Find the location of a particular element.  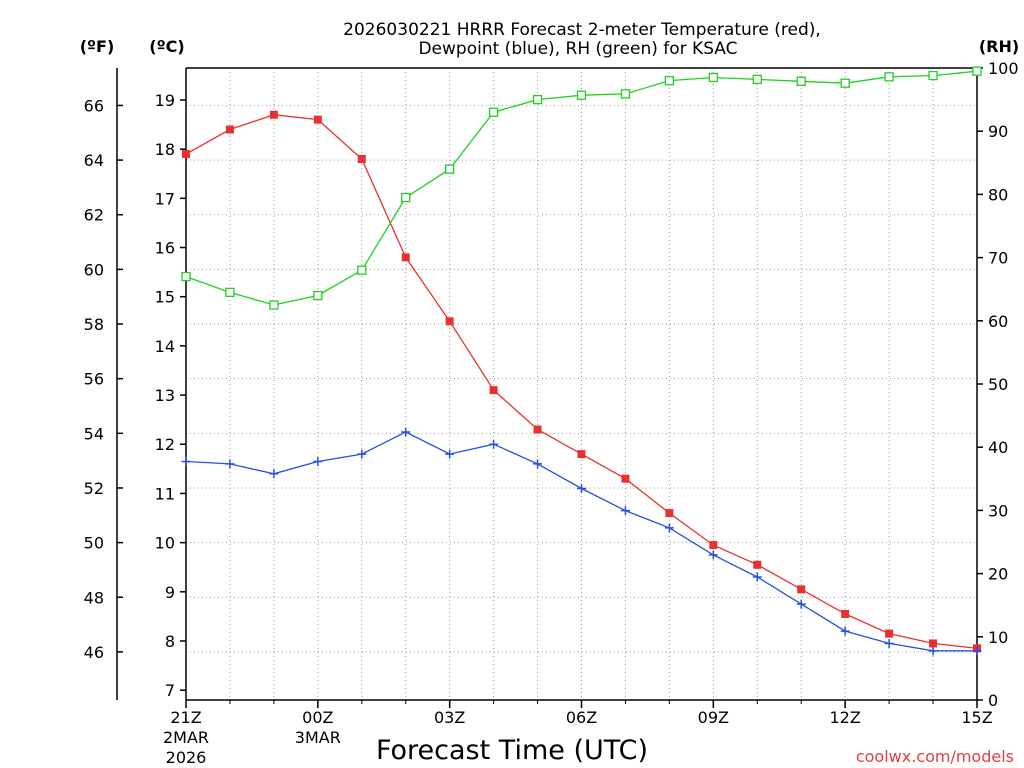

rh-tick-label: 80 is located at coordinates (998, 194).